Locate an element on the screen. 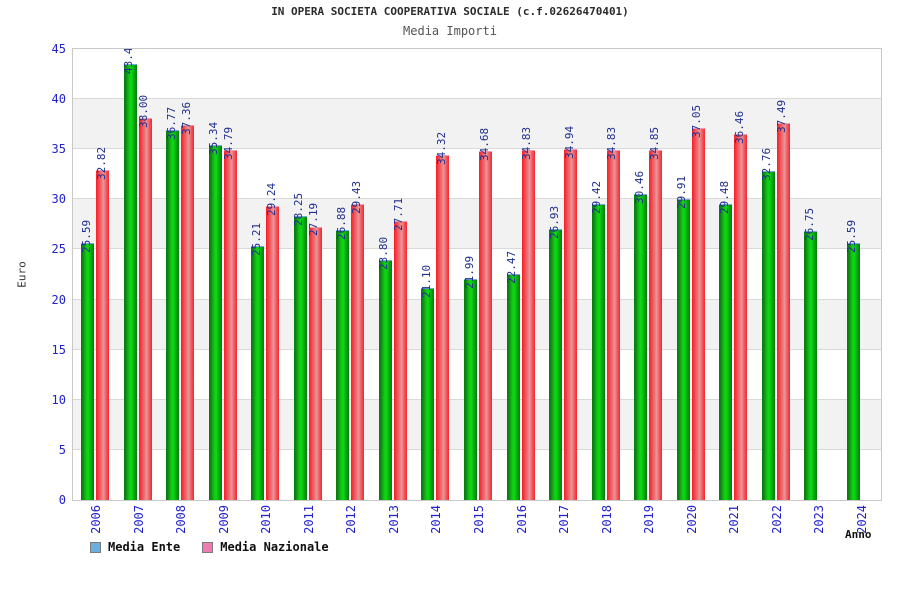 This screenshot has height=600, width=900. y-axis-tick-label: 15 is located at coordinates (58, 349).